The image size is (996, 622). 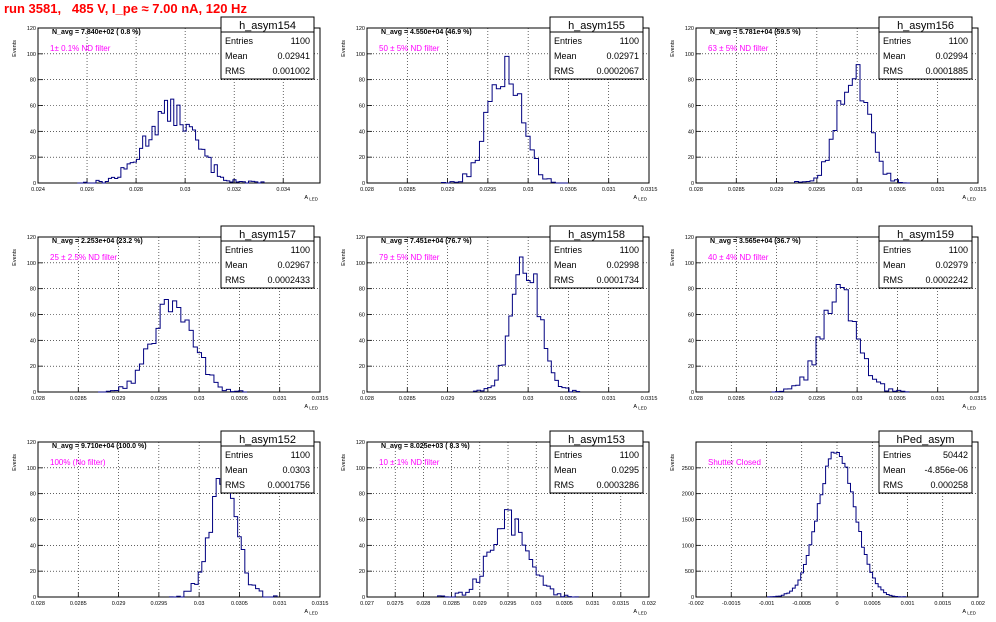 I want to click on stats-value: 0.0002433, so click(x=288, y=280).